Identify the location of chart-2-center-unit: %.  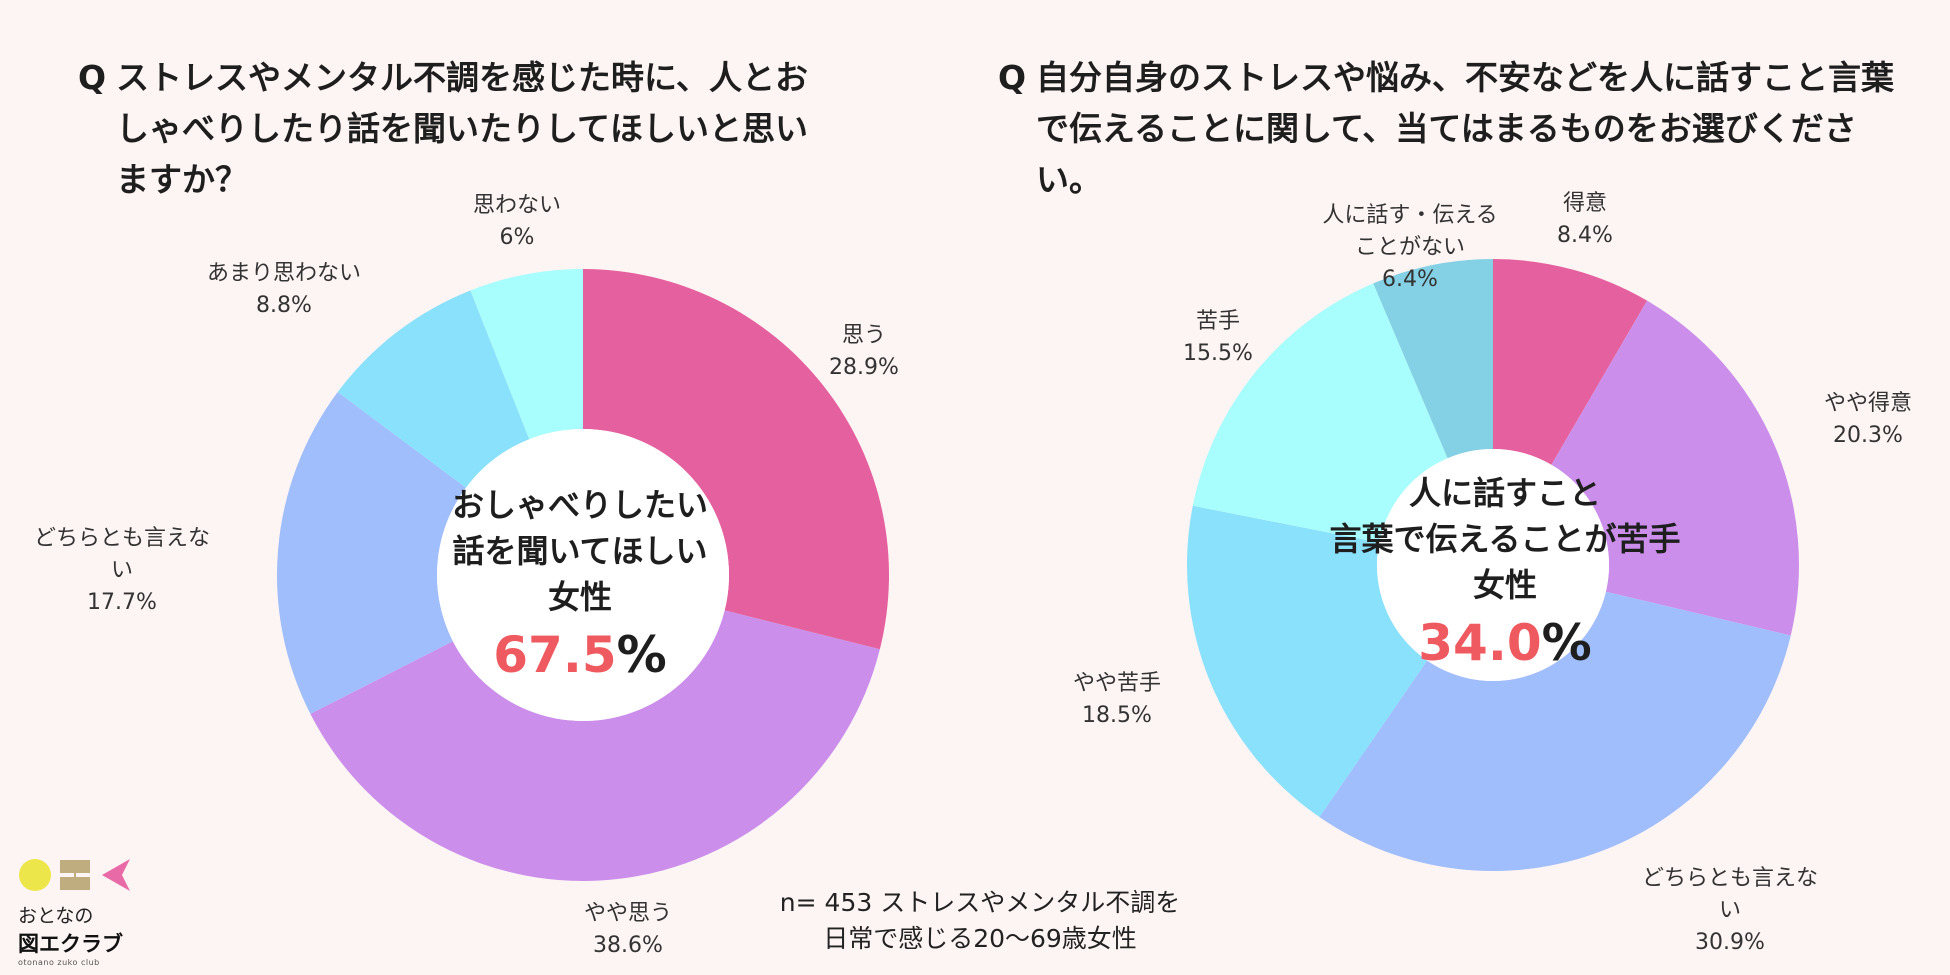
(1566, 643).